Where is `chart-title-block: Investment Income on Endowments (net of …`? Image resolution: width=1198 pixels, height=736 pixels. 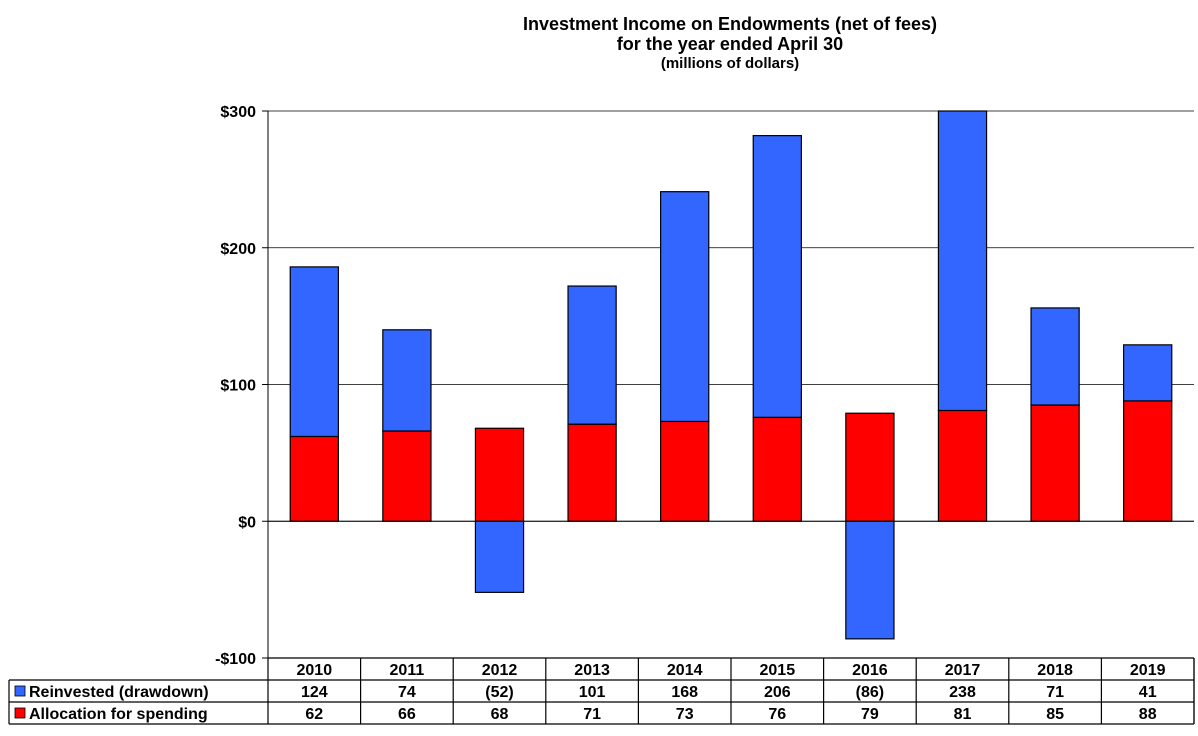
chart-title-block: Investment Income on Endowments (net of … is located at coordinates (729, 44).